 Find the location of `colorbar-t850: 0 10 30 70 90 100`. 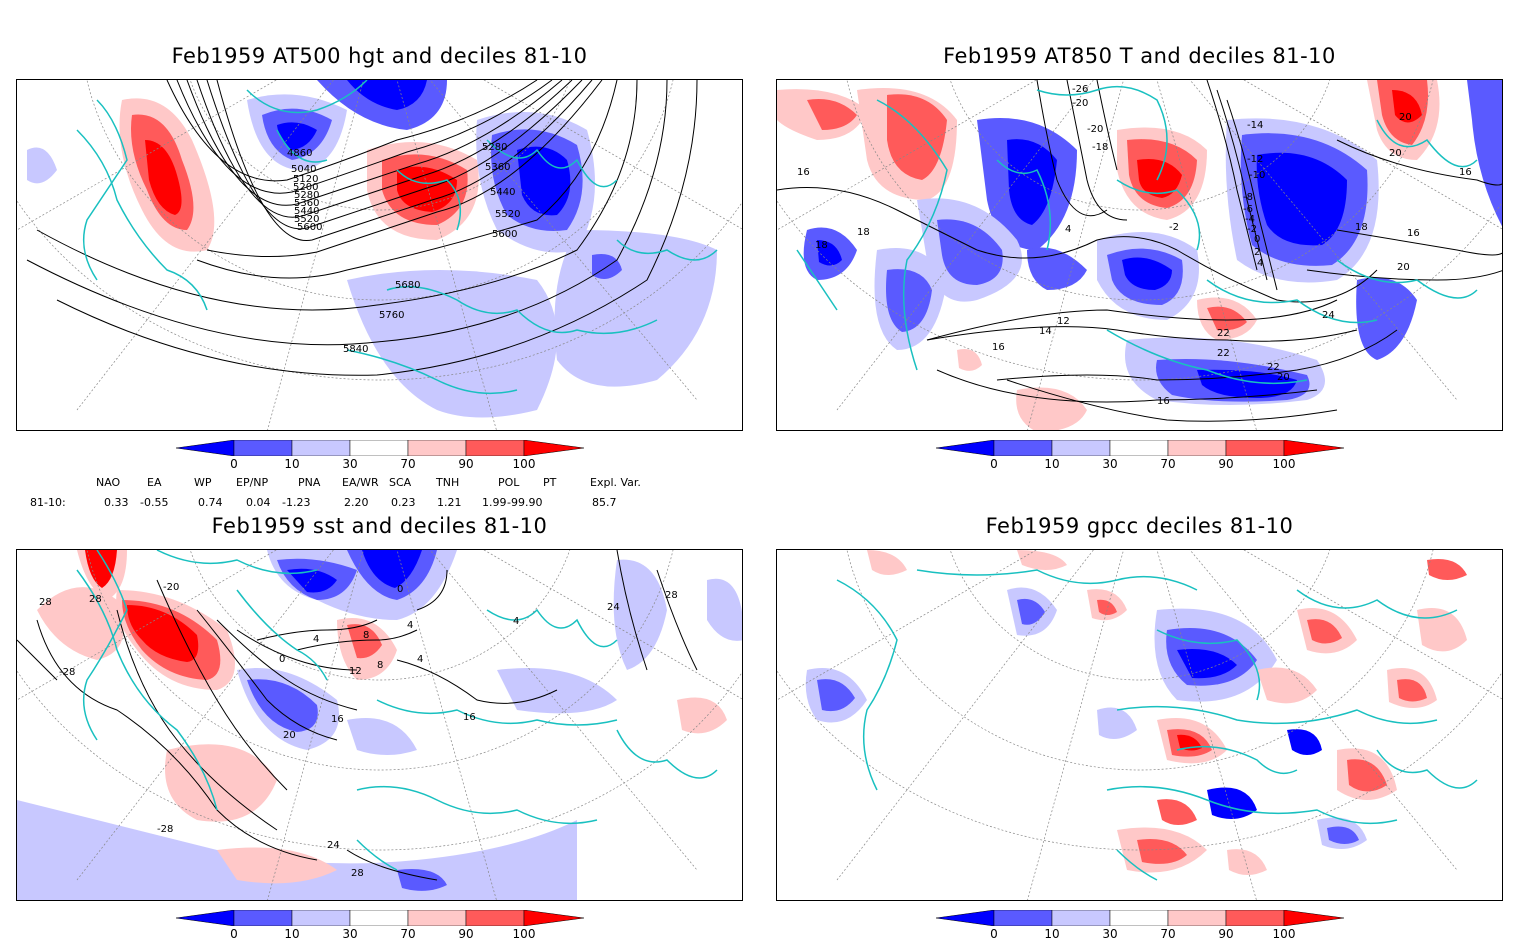

colorbar-t850: 0 10 30 70 90 100 is located at coordinates (1140, 456).